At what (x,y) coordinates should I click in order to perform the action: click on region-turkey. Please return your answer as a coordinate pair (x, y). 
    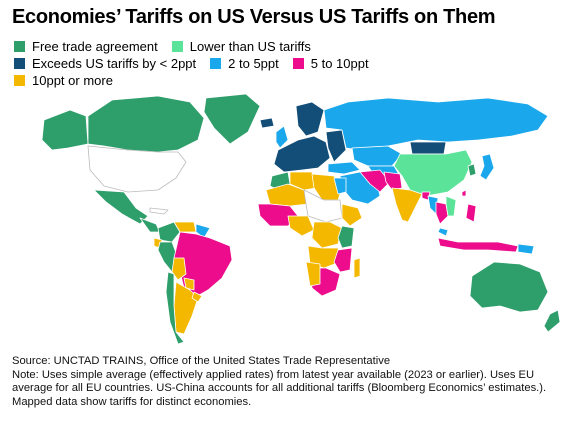
    Looking at the image, I should click on (344, 168).